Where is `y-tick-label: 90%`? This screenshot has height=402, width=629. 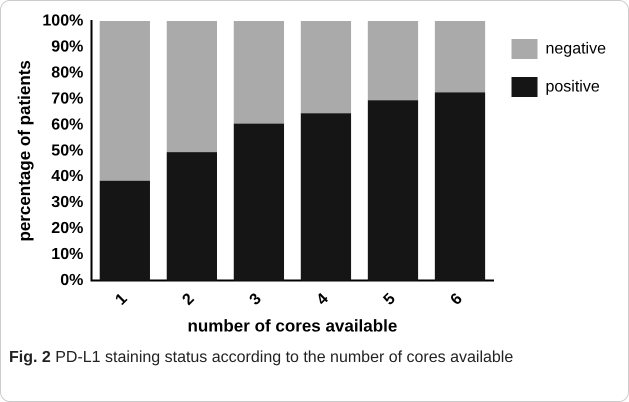
y-tick-label: 90% is located at coordinates (67, 47).